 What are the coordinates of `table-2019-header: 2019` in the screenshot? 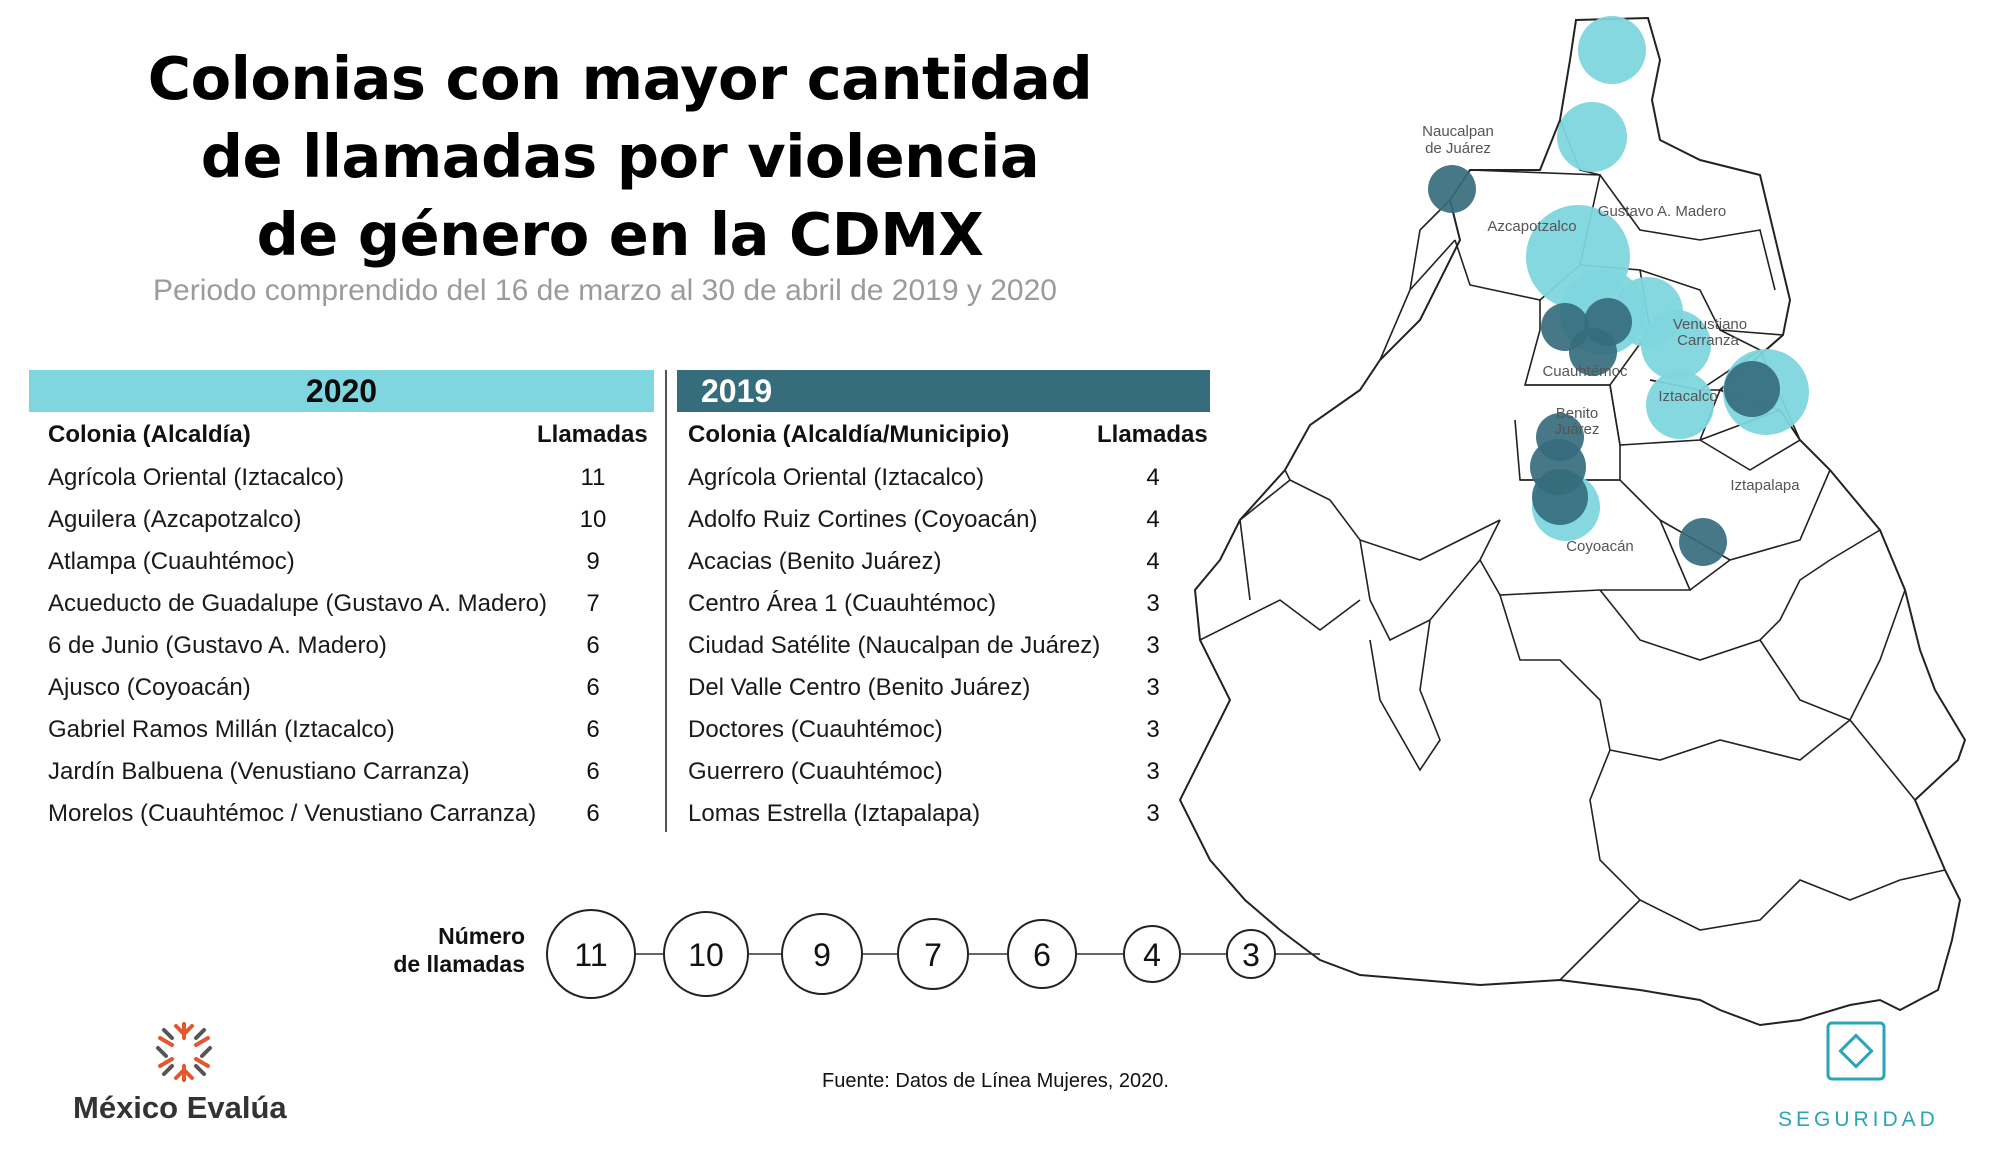 It's located at (943, 391).